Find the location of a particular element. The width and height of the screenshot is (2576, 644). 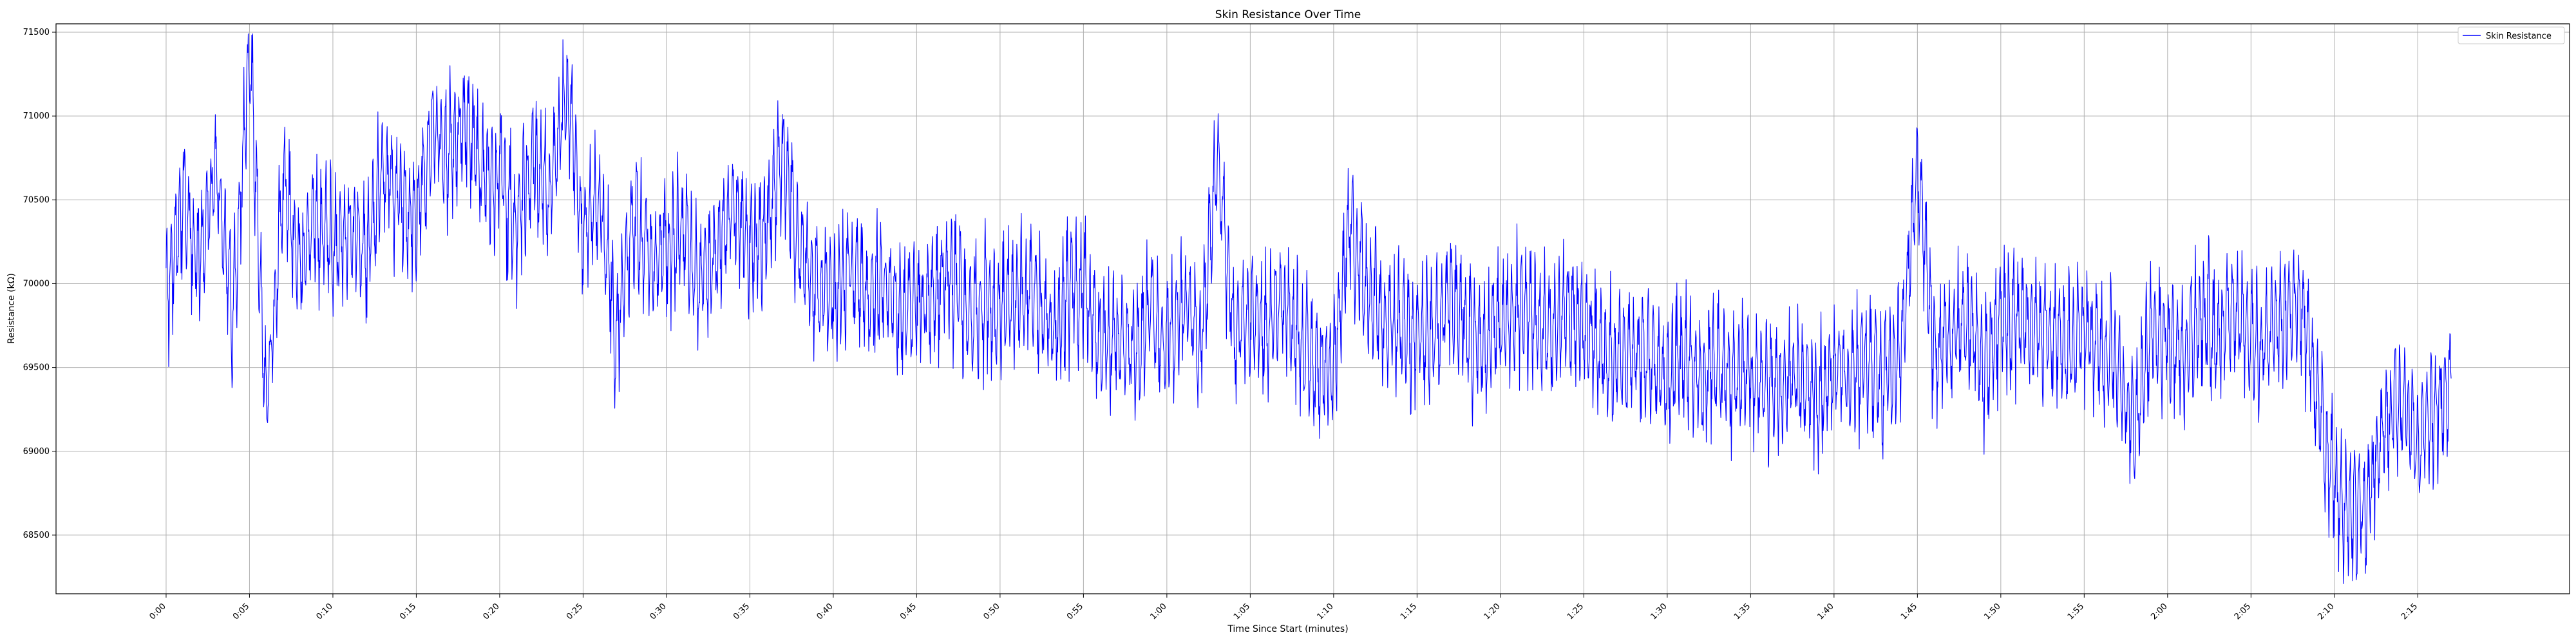

y-axis-ticks: 68500 69000 69500 70000 70500 71000 71500 is located at coordinates (40, 284).